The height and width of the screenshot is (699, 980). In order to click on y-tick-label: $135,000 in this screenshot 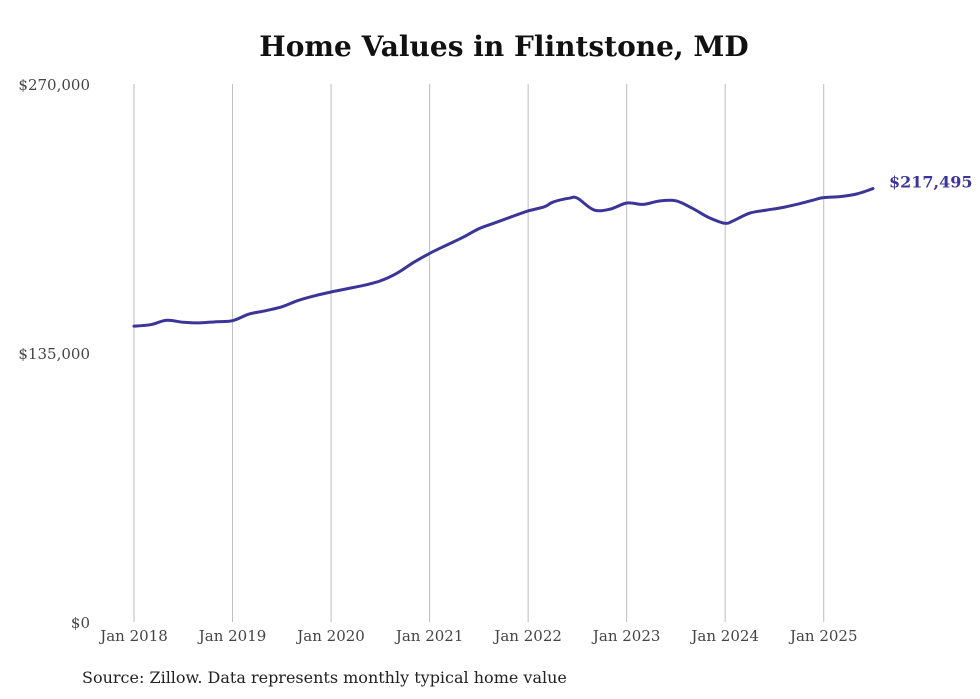, I will do `click(54, 354)`.